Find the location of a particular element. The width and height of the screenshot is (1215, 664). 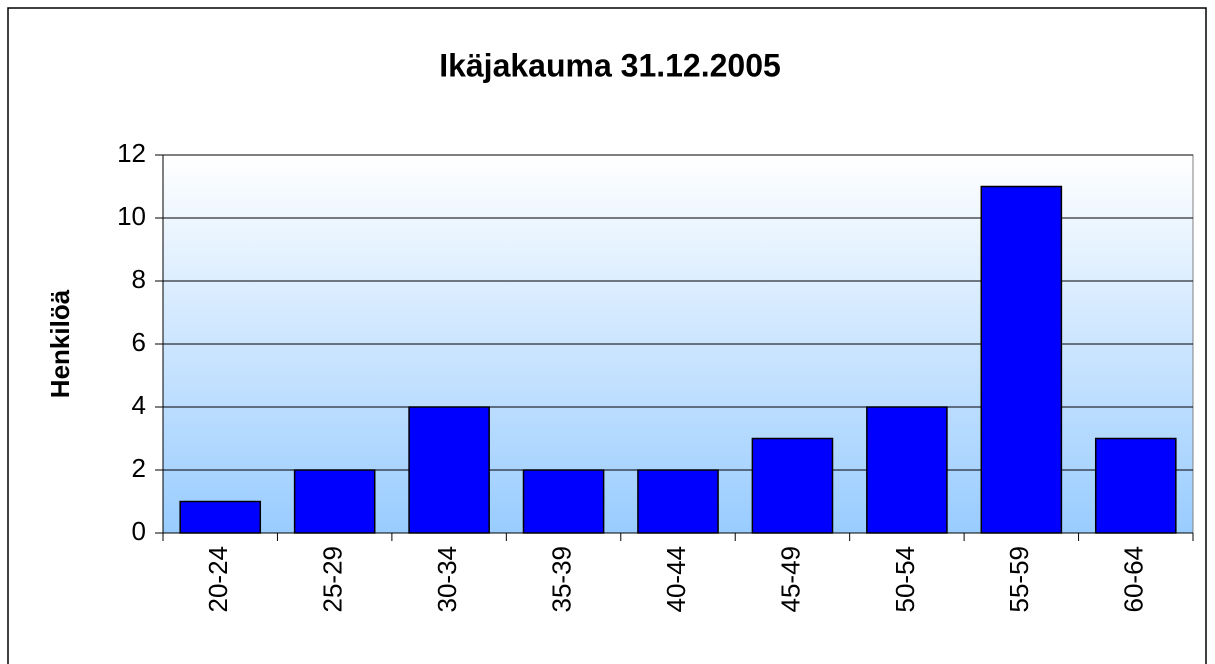

chart-title: Ikäjakauma 31.12.2005 is located at coordinates (610, 65).